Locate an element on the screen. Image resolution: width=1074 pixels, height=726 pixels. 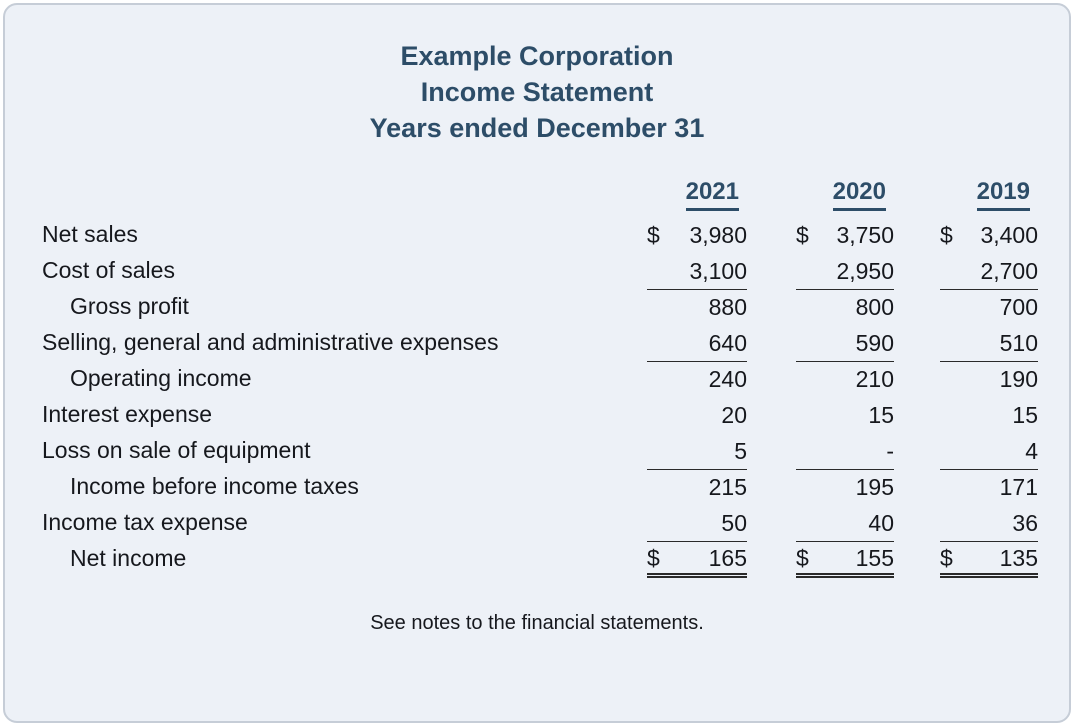
row-label: Income before income taxes is located at coordinates (214, 486).